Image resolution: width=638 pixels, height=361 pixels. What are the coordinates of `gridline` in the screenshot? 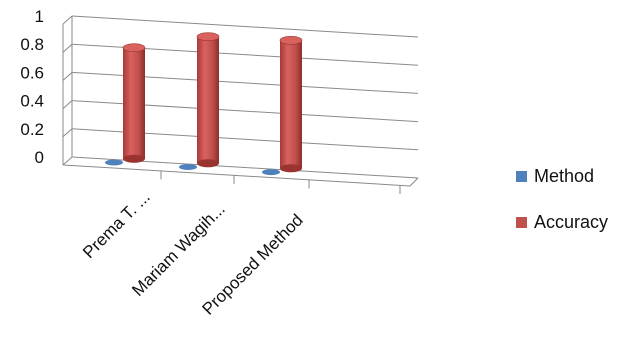 It's located at (245, 26).